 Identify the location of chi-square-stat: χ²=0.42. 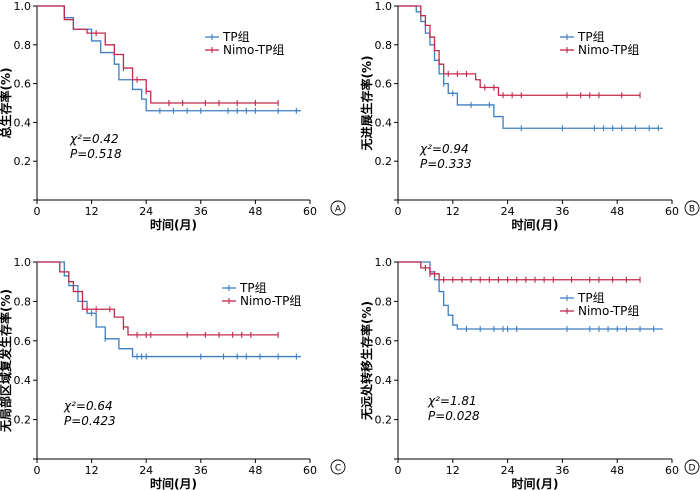
(94, 139).